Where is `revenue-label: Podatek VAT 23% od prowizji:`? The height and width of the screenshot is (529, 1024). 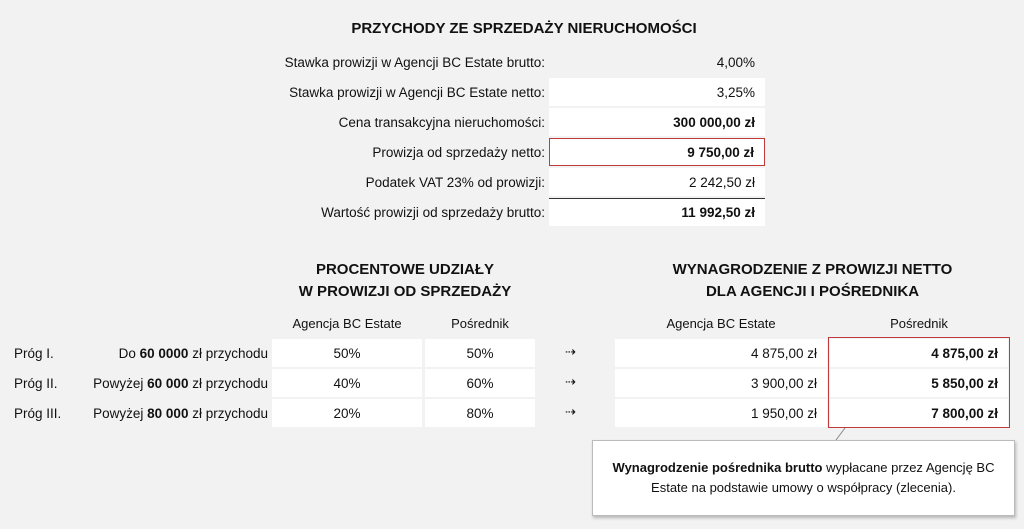
revenue-label: Podatek VAT 23% od prowizji: is located at coordinates (455, 182).